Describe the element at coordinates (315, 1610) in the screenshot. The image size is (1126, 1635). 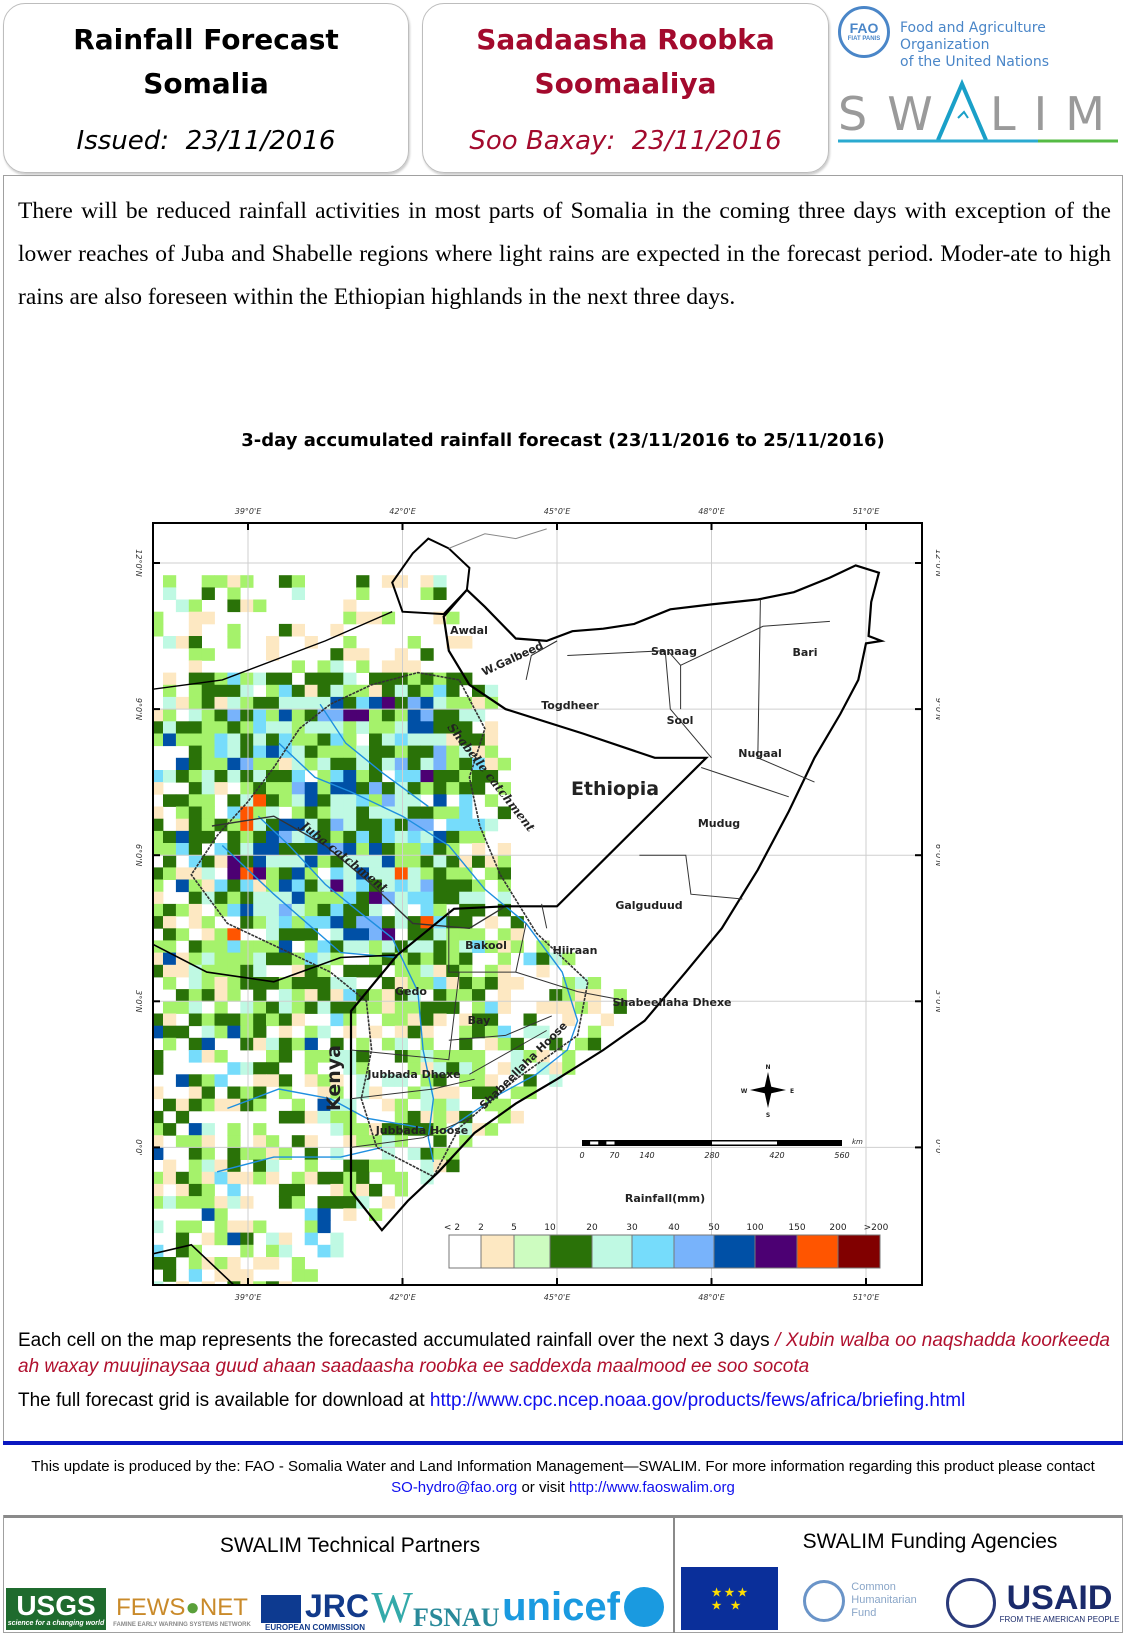
I see `jrc-logo: JRC EUROPEAN COMMISSION` at that location.